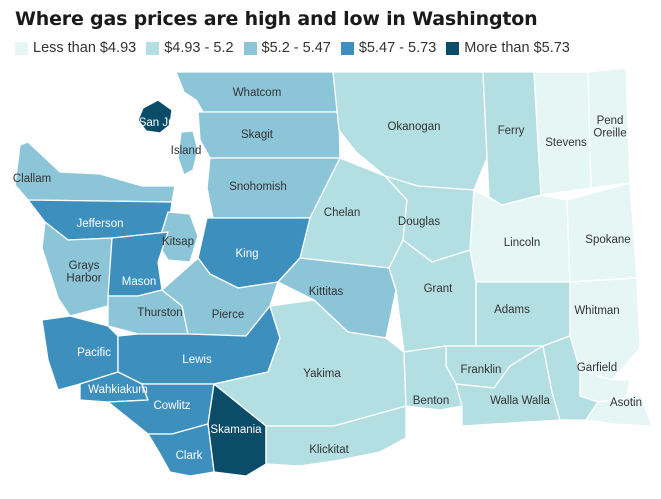  I want to click on county-label-garfield: Garfield, so click(597, 368).